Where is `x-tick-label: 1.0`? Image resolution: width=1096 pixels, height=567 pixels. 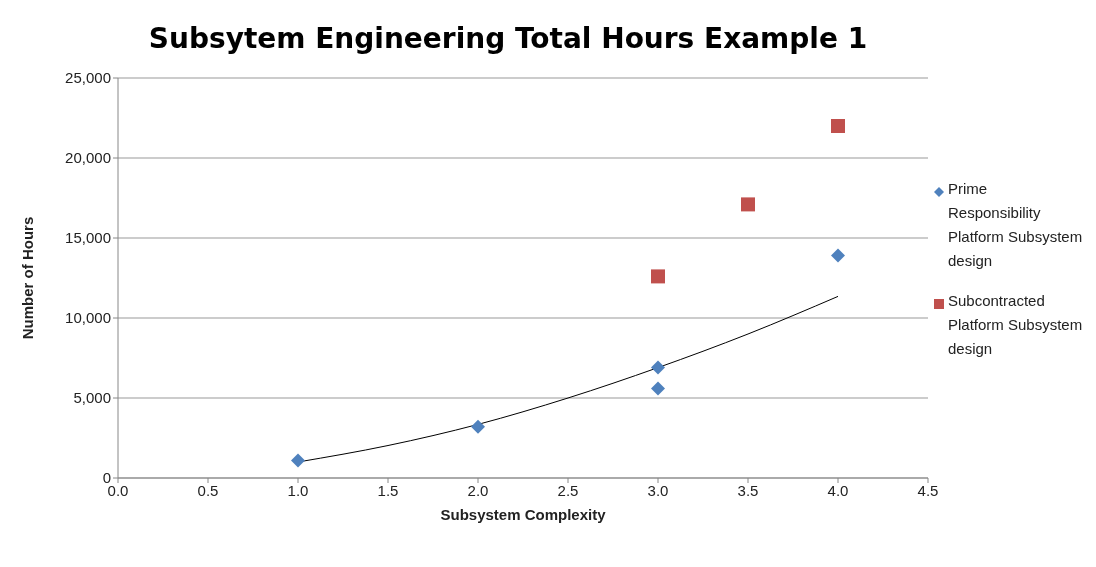
x-tick-label: 1.0 is located at coordinates (298, 490).